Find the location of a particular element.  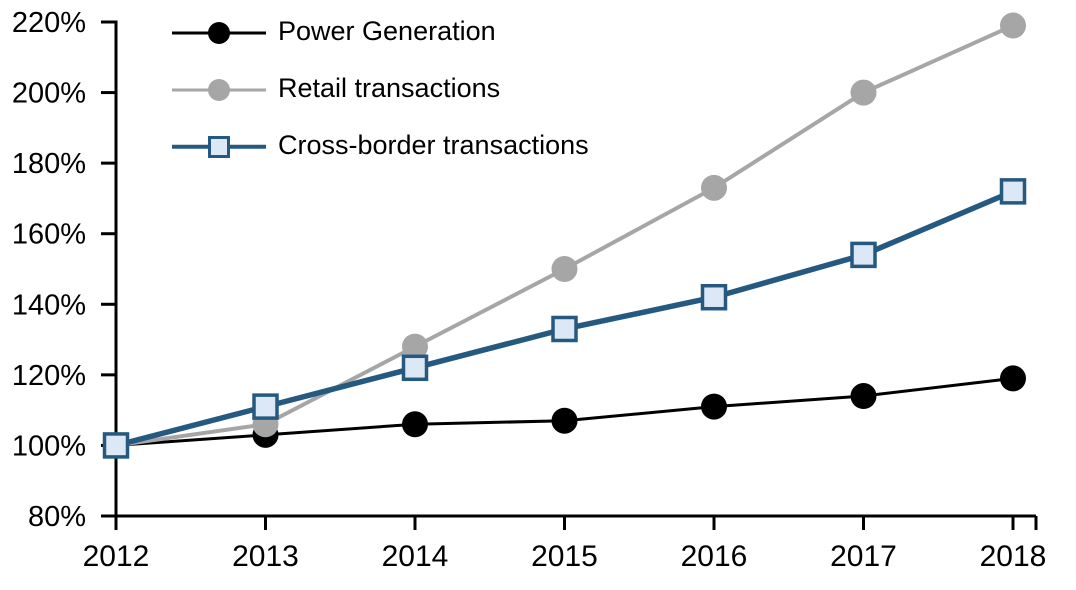

legend-square-marker-icon is located at coordinates (219, 146).